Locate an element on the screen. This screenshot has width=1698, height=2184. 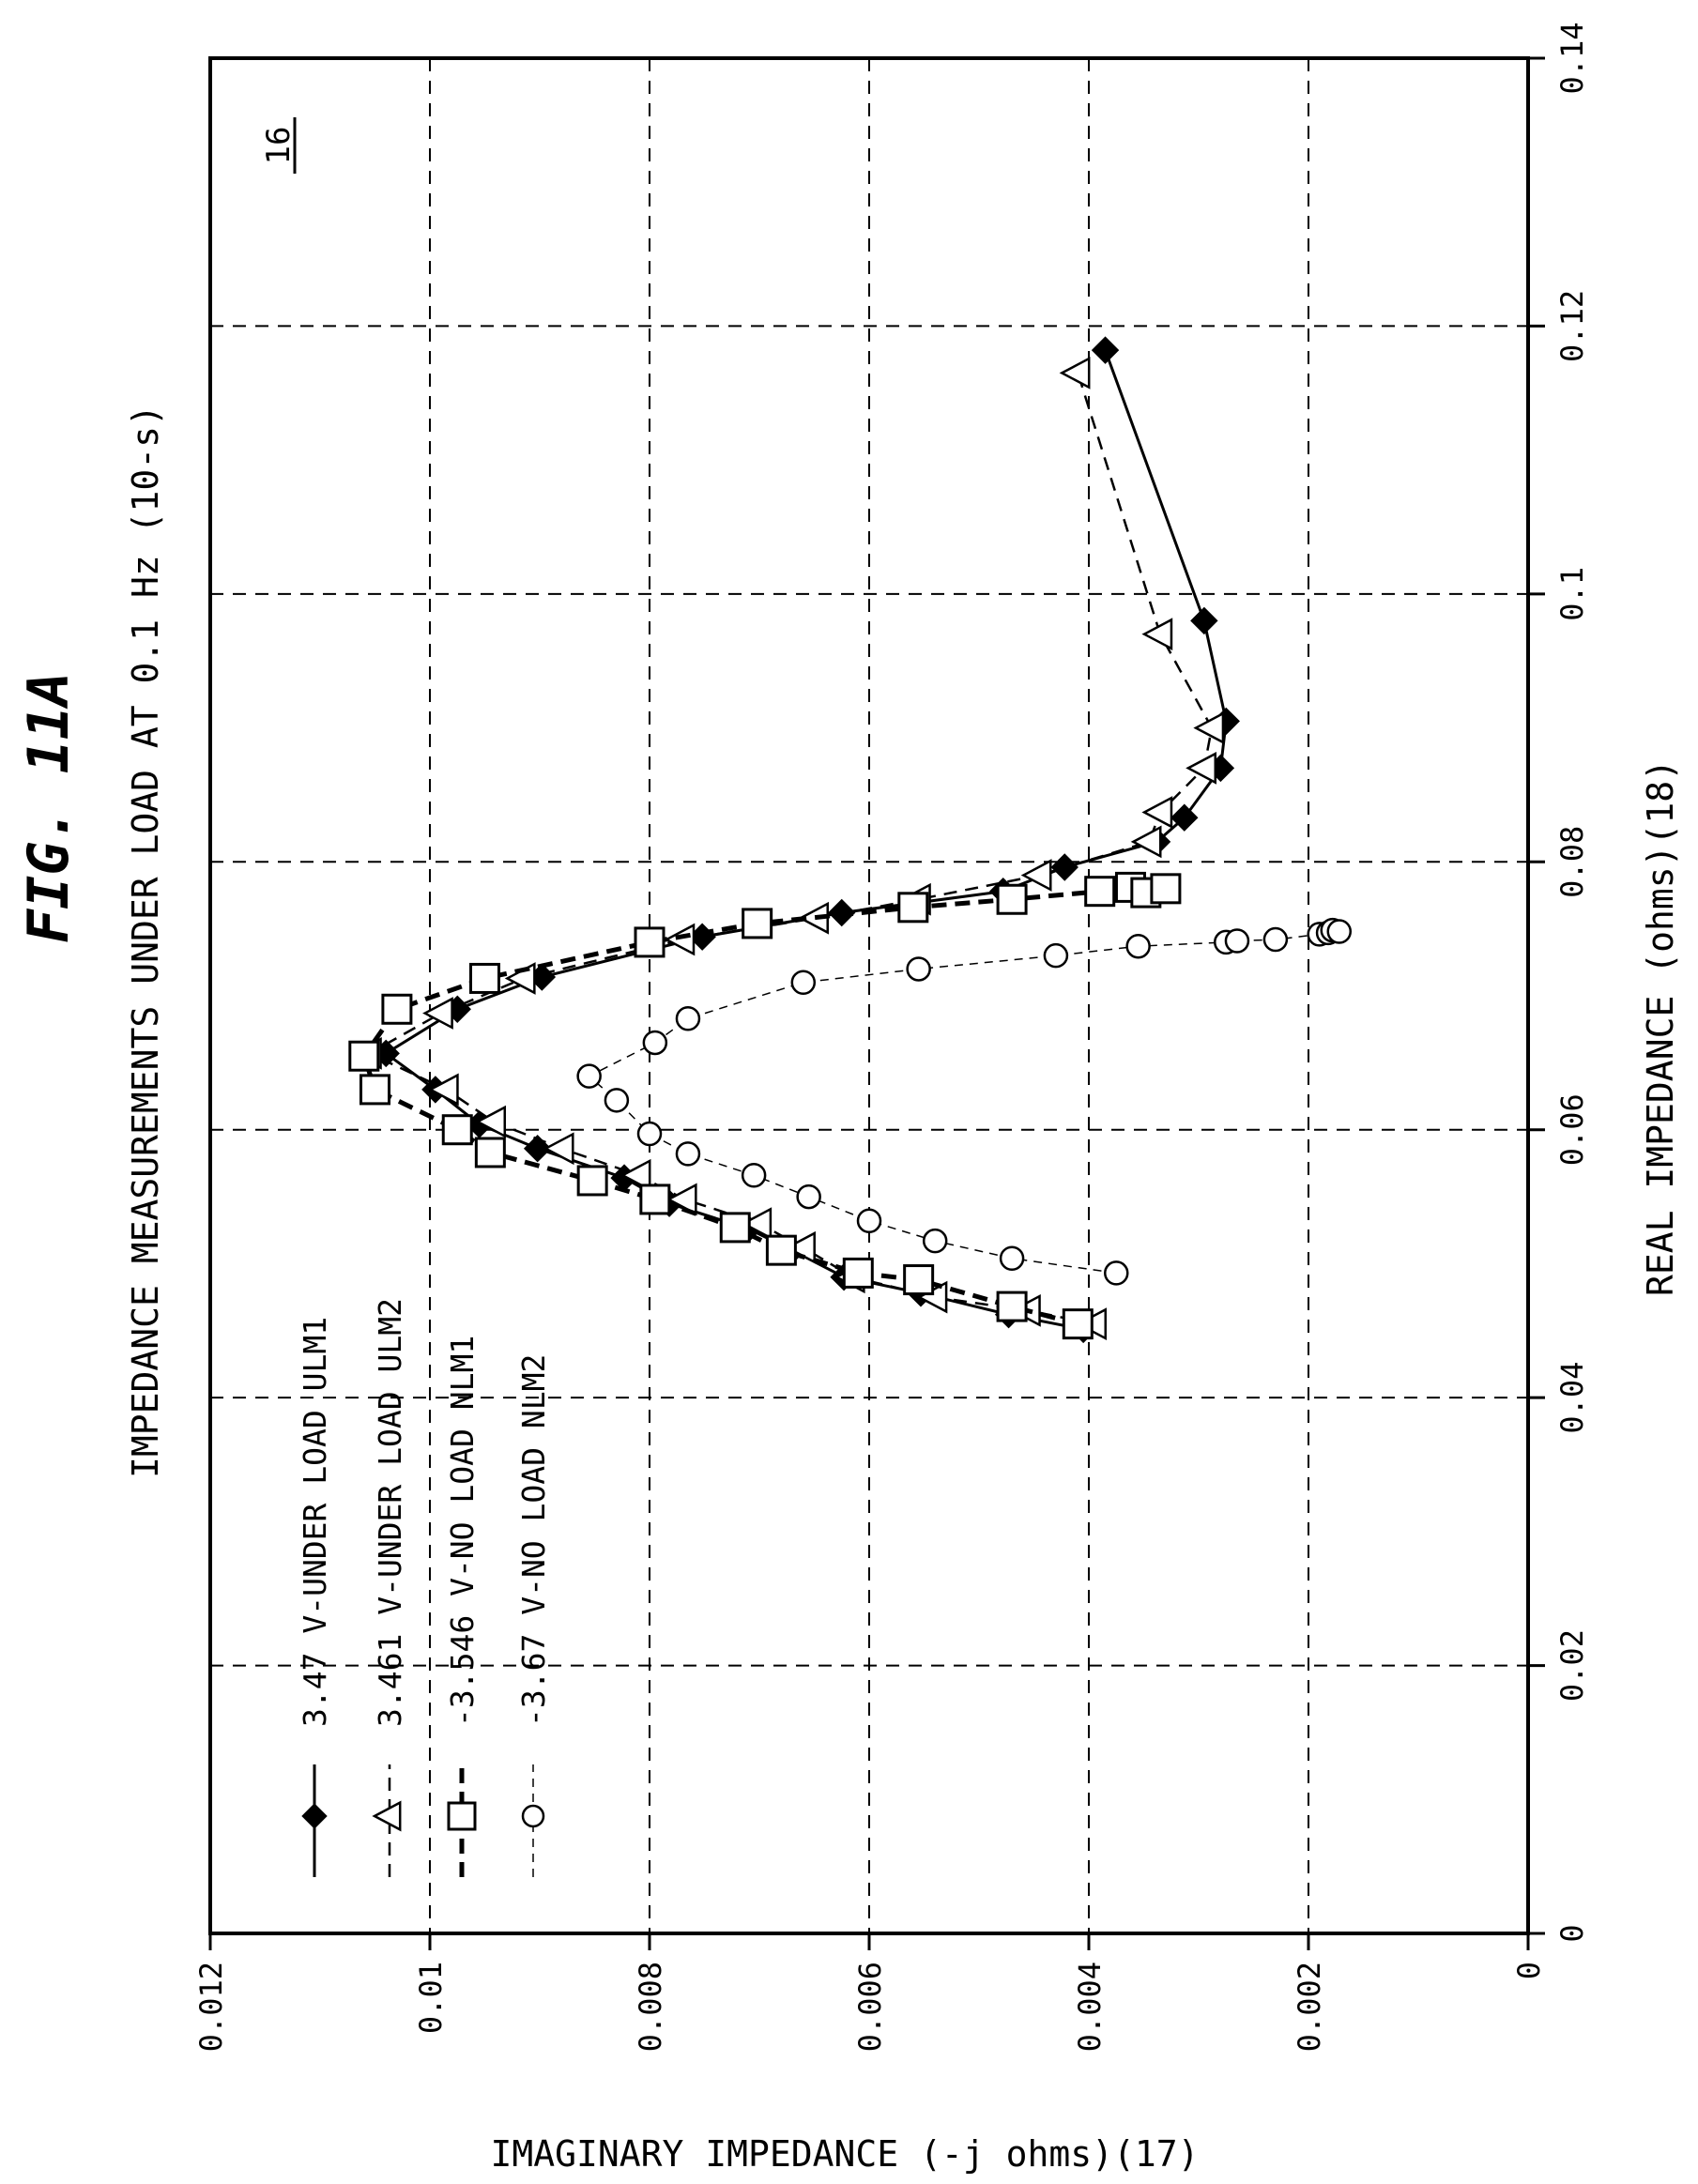
x-tick-label: 0.06 is located at coordinates (1572, 1129).